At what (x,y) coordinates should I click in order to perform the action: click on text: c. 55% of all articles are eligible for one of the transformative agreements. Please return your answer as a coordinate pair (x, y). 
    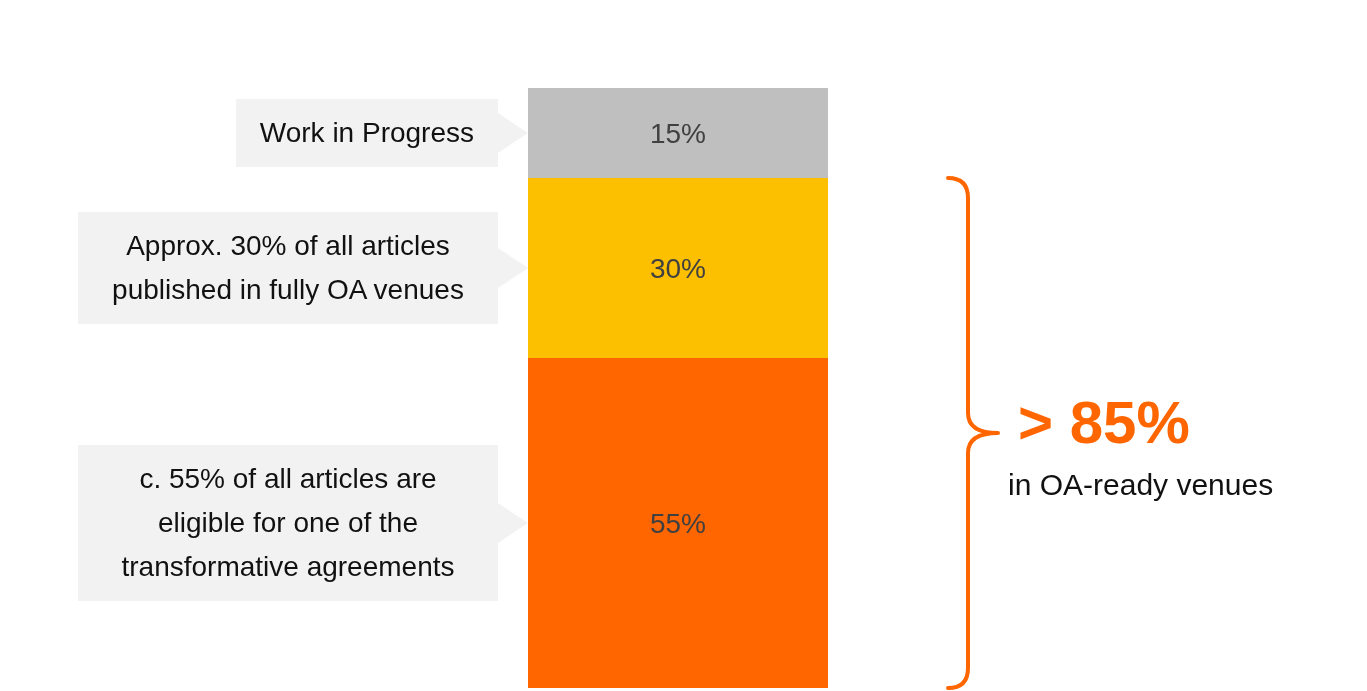
    Looking at the image, I should click on (288, 523).